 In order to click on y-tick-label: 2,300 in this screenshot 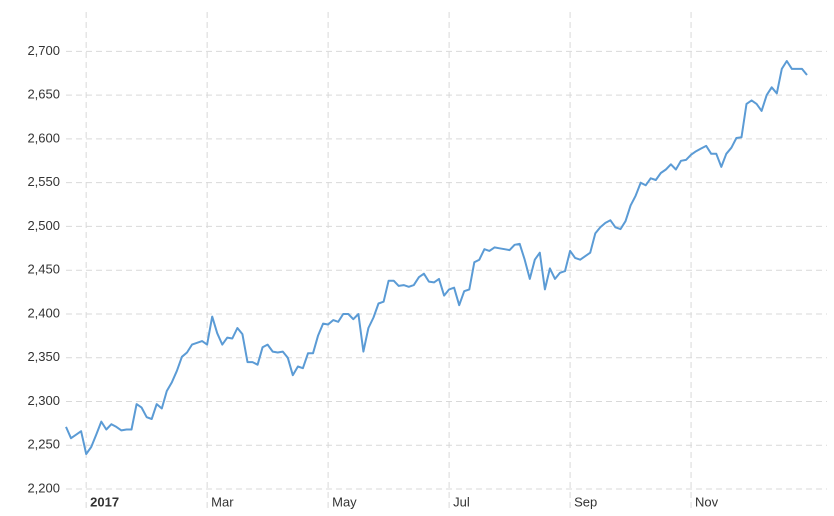, I will do `click(43, 400)`.